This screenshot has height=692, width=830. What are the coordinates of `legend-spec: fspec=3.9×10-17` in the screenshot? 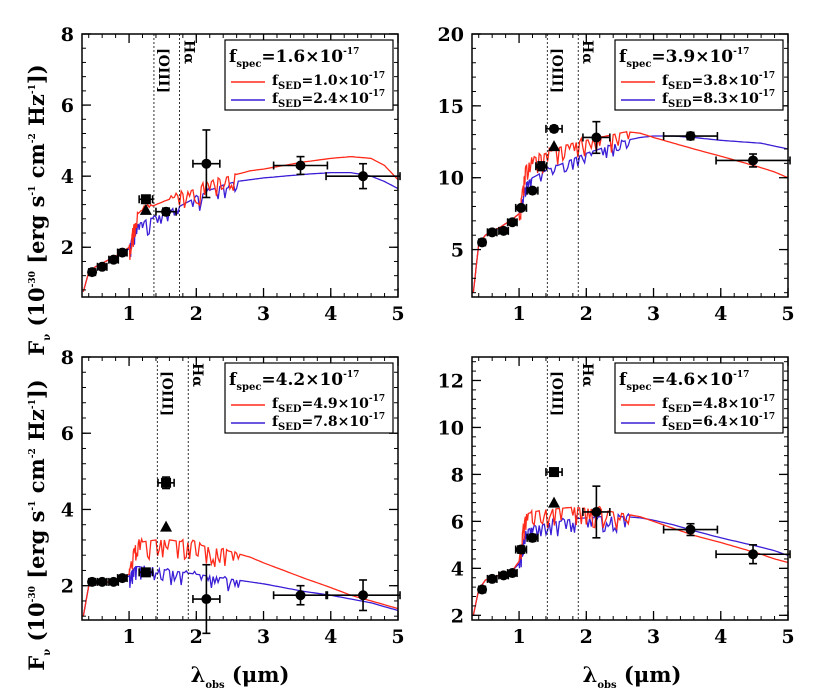 It's located at (684, 58).